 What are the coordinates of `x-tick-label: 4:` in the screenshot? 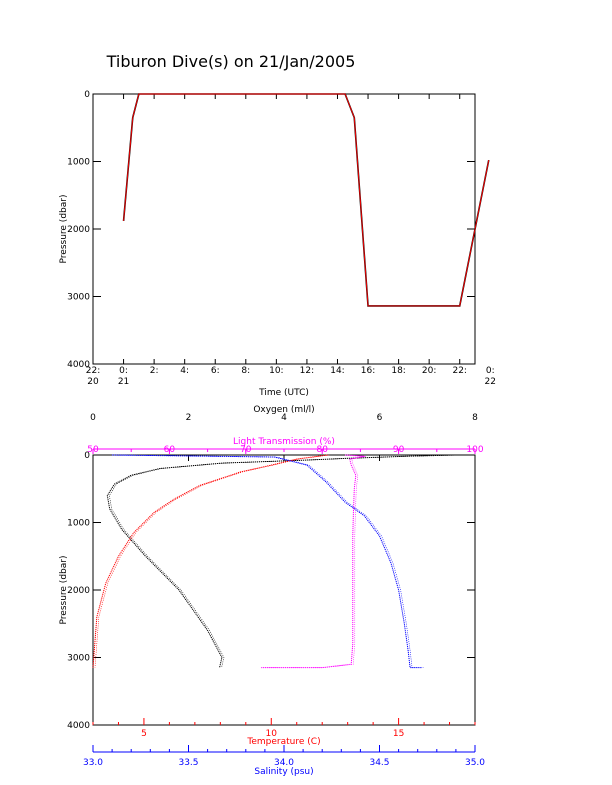 It's located at (184, 371).